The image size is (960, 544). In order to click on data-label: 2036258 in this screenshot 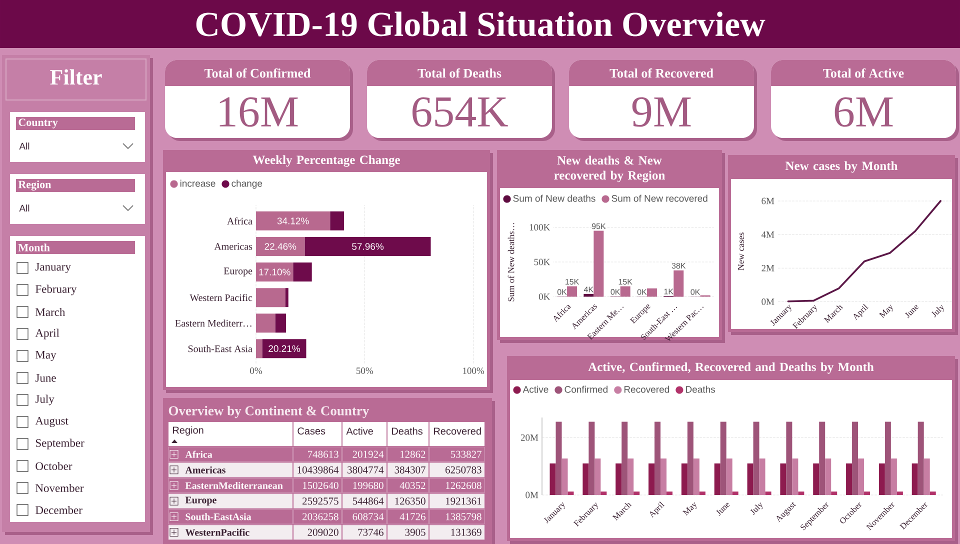, I will do `click(320, 516)`.